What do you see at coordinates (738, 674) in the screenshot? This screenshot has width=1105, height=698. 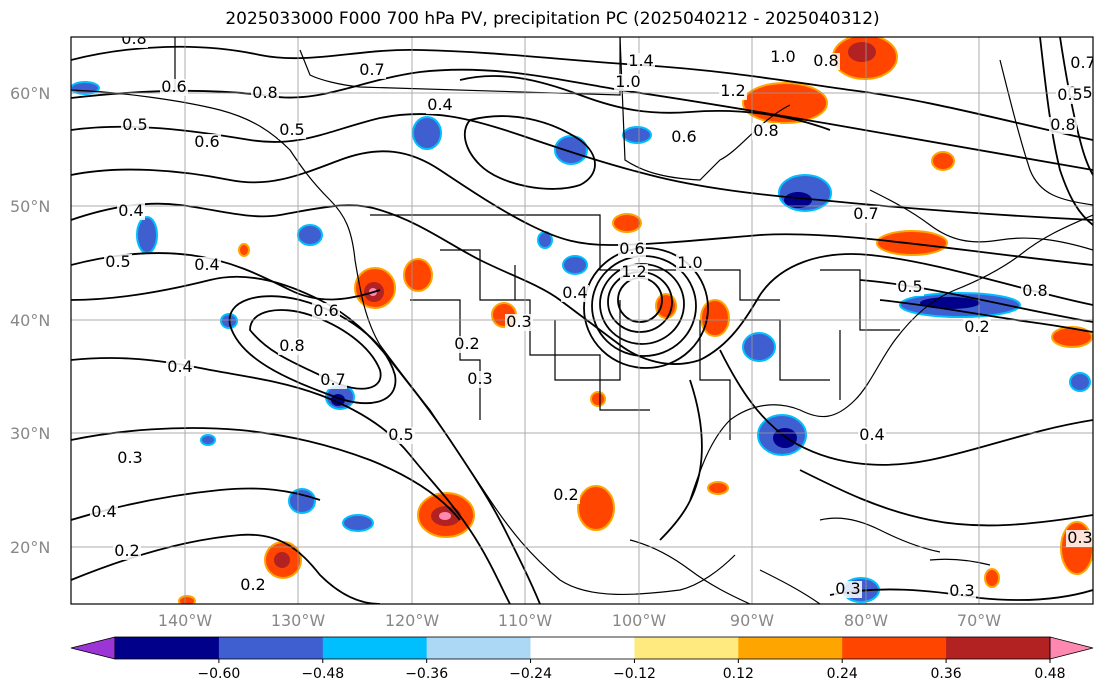 I see `colorbar-tick-label: 0.12` at bounding box center [738, 674].